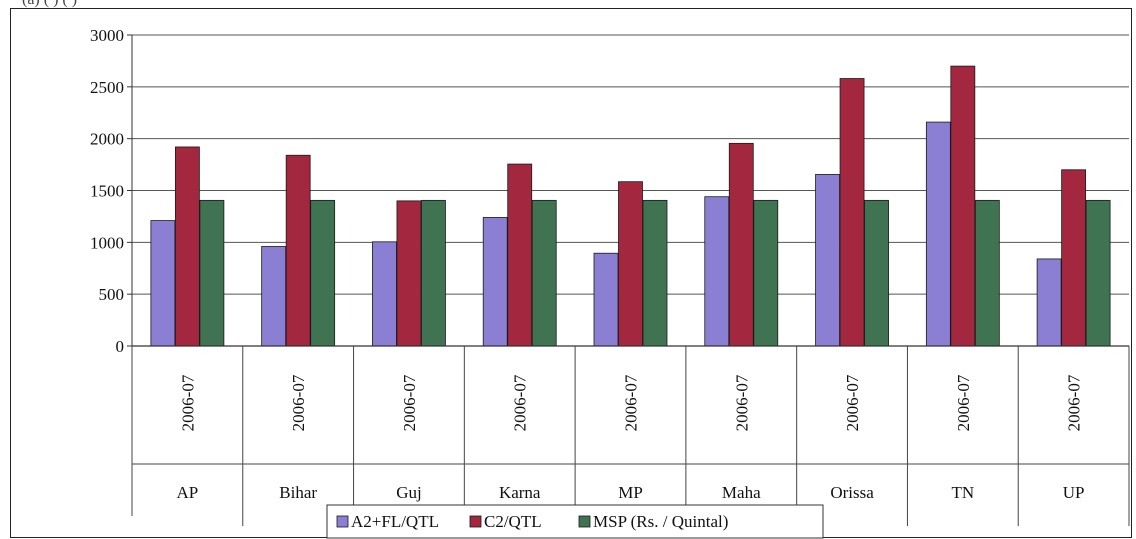 The image size is (1136, 539). Describe the element at coordinates (852, 492) in the screenshot. I see `state-label: Orissa` at that location.